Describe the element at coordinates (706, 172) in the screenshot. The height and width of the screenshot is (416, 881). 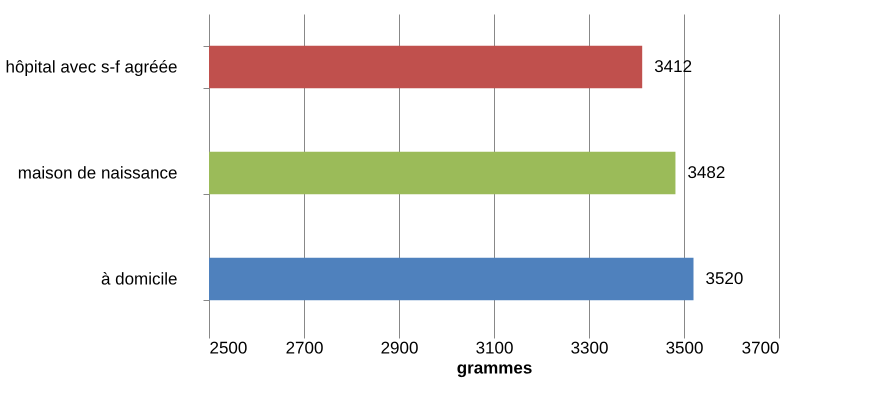
I see `data-label: 3482` at that location.